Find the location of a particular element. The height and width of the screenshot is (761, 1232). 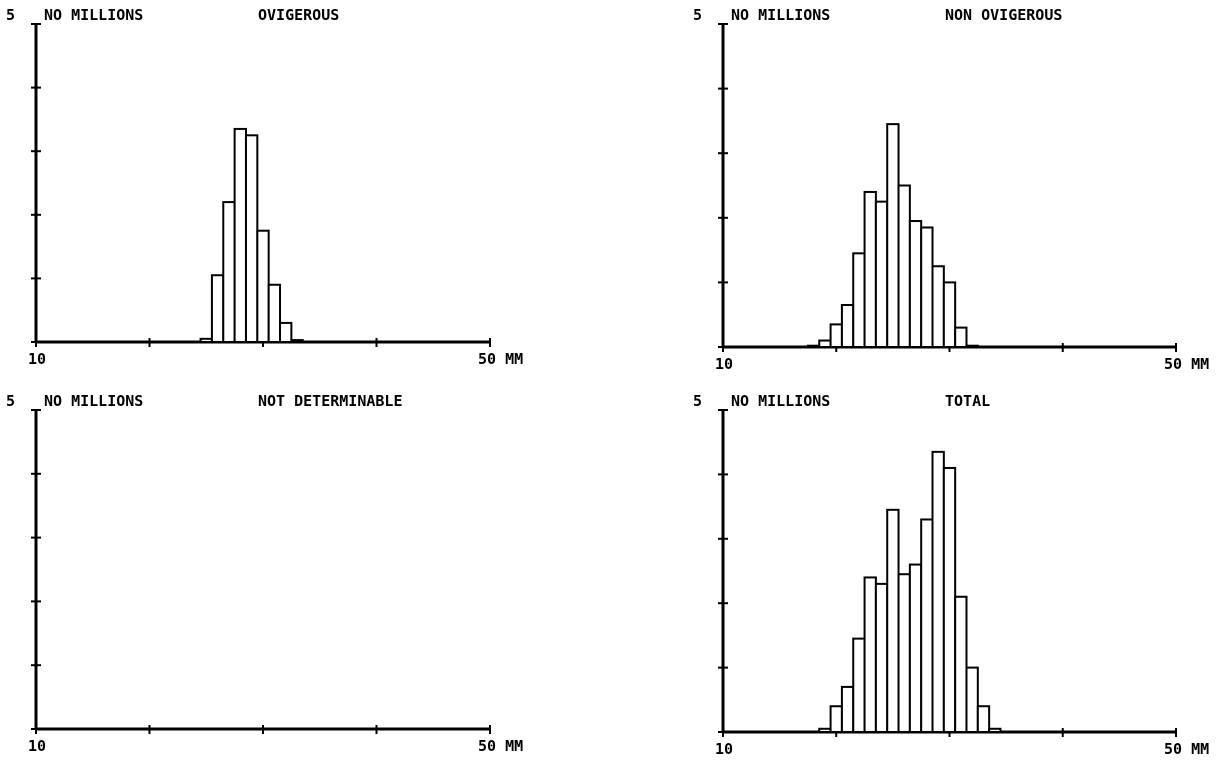

chart-title: NOT DETERMINABLE is located at coordinates (330, 401).